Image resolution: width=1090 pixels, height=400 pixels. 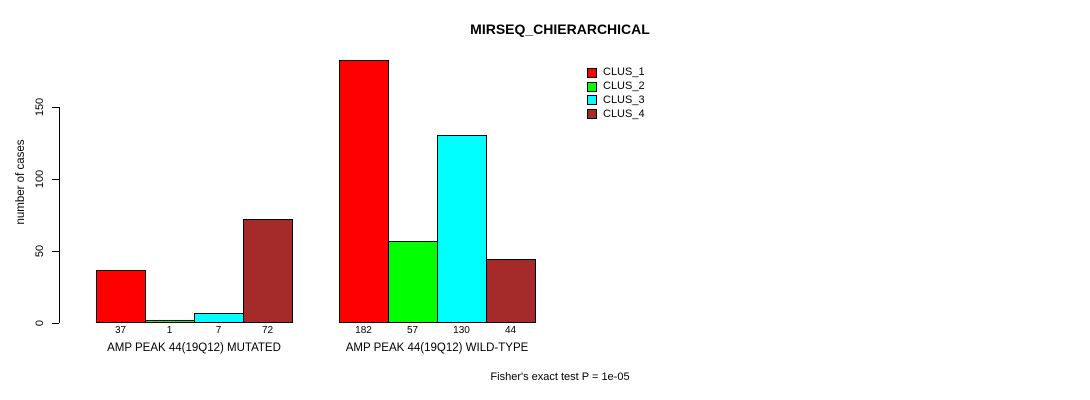 I want to click on bar-value-label: 130, so click(x=461, y=330).